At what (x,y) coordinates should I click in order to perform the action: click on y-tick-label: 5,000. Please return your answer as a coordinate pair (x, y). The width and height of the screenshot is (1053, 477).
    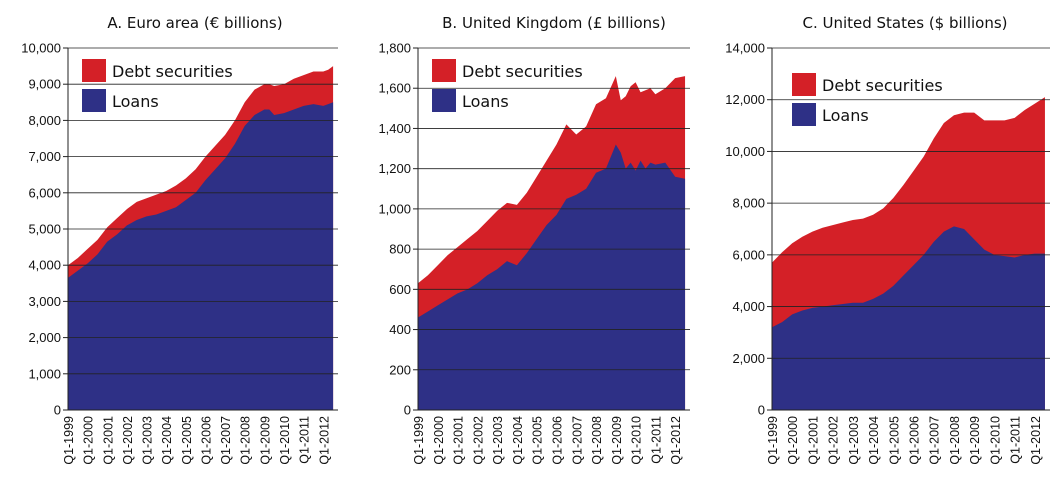
    Looking at the image, I should click on (44, 229).